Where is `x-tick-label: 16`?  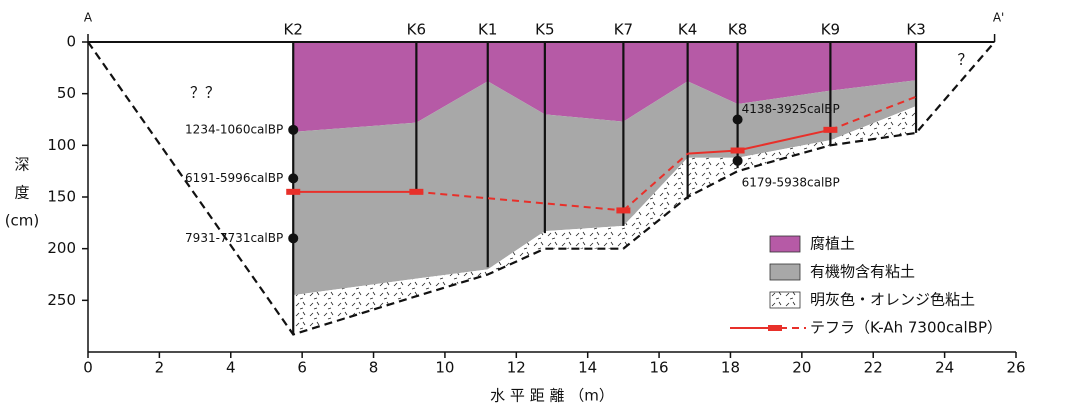 x-tick-label: 16 is located at coordinates (659, 368).